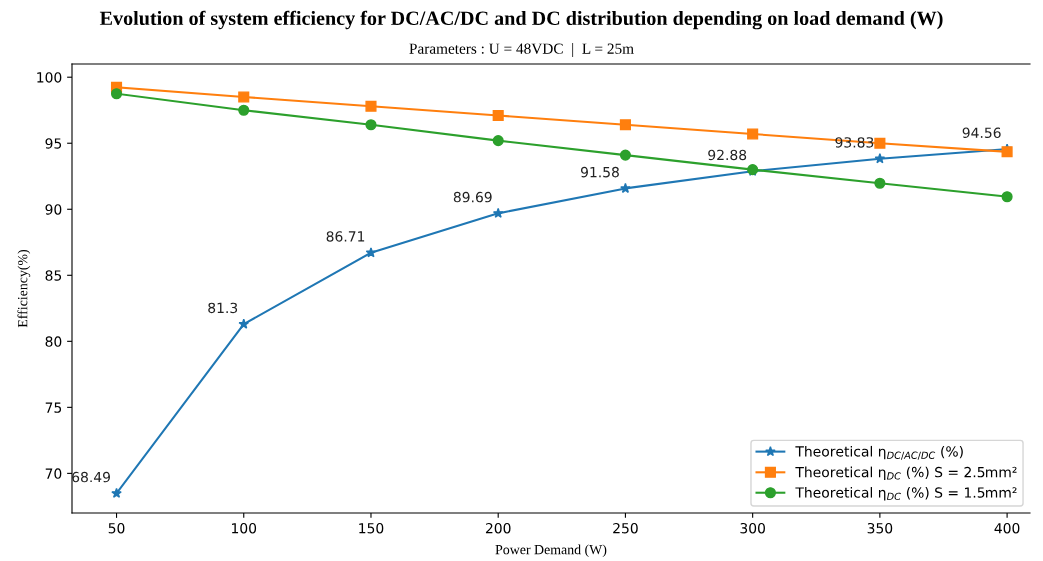 Image resolution: width=1043 pixels, height=561 pixels. What do you see at coordinates (906, 473) in the screenshot?
I see `legend-label: Theoretical η$_{DC}$ (%) S = 2.5mm²` at bounding box center [906, 473].